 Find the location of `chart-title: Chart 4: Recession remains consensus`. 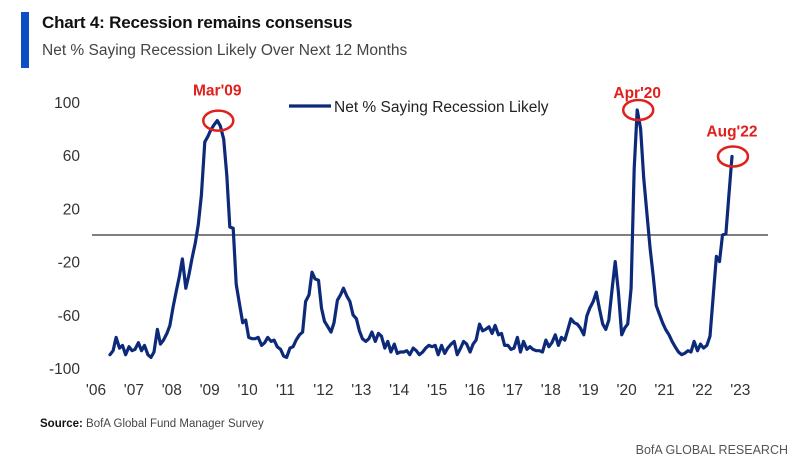

chart-title: Chart 4: Recession remains consensus is located at coordinates (197, 22).